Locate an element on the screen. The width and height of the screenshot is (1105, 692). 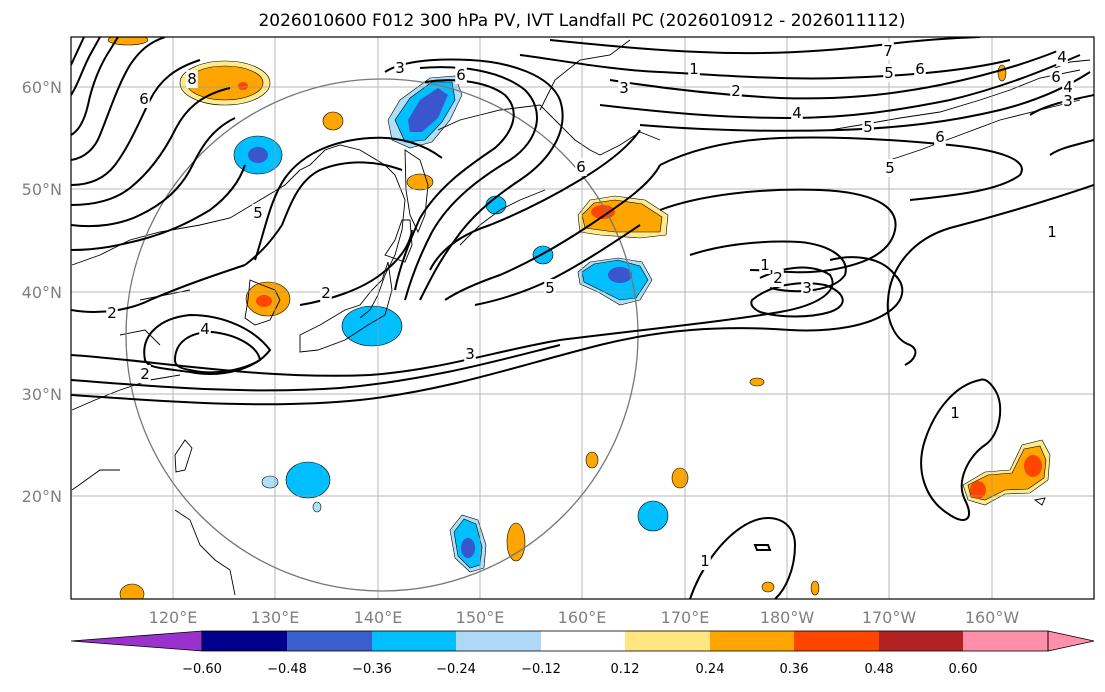
lon-label: 140°E is located at coordinates (378, 617).